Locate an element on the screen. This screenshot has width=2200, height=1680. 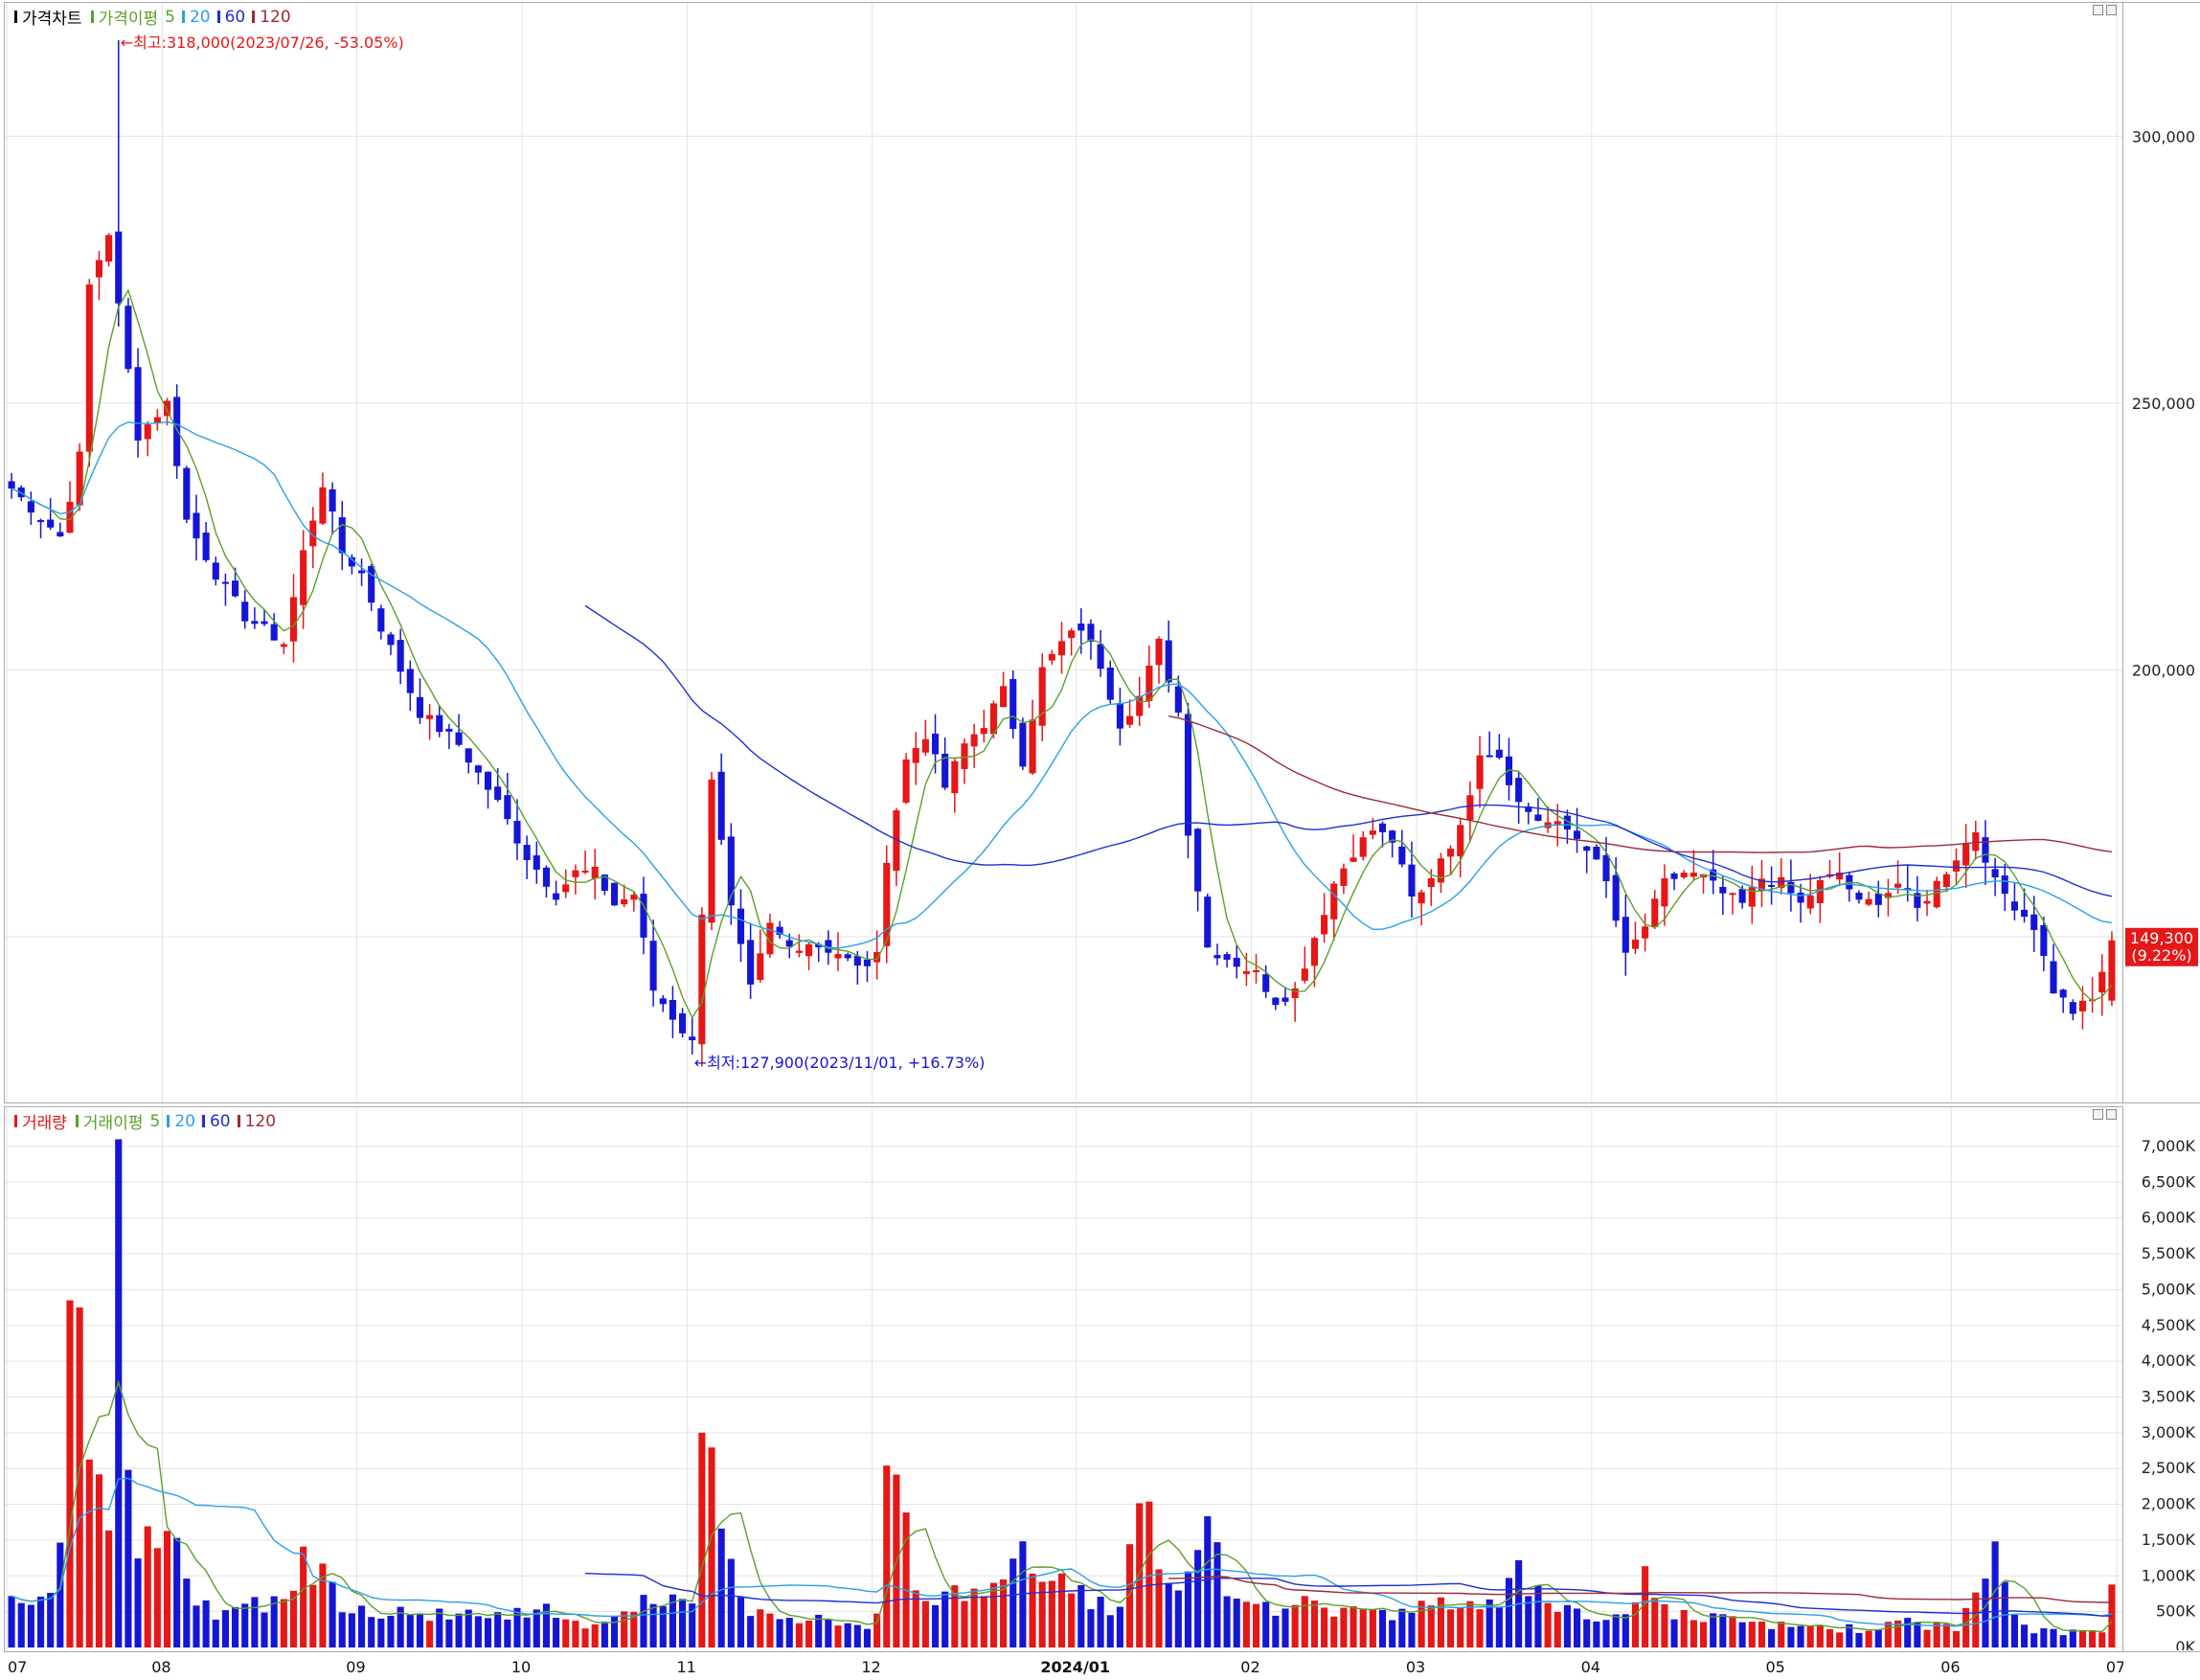
legend-swatch-vma60 is located at coordinates (203, 1121).